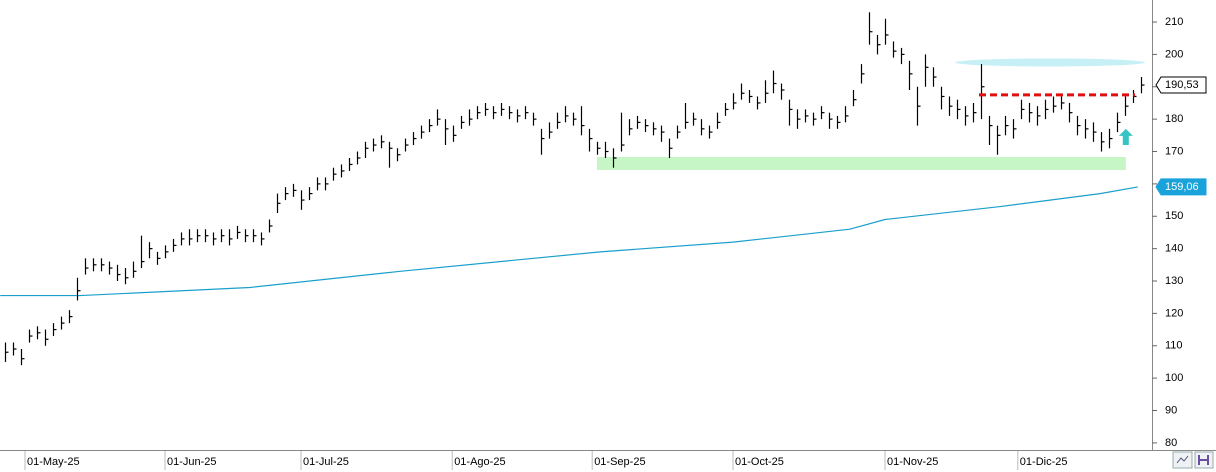 The height and width of the screenshot is (472, 1216). What do you see at coordinates (192, 462) in the screenshot?
I see `x-tick-label: 01-Jun-25` at bounding box center [192, 462].